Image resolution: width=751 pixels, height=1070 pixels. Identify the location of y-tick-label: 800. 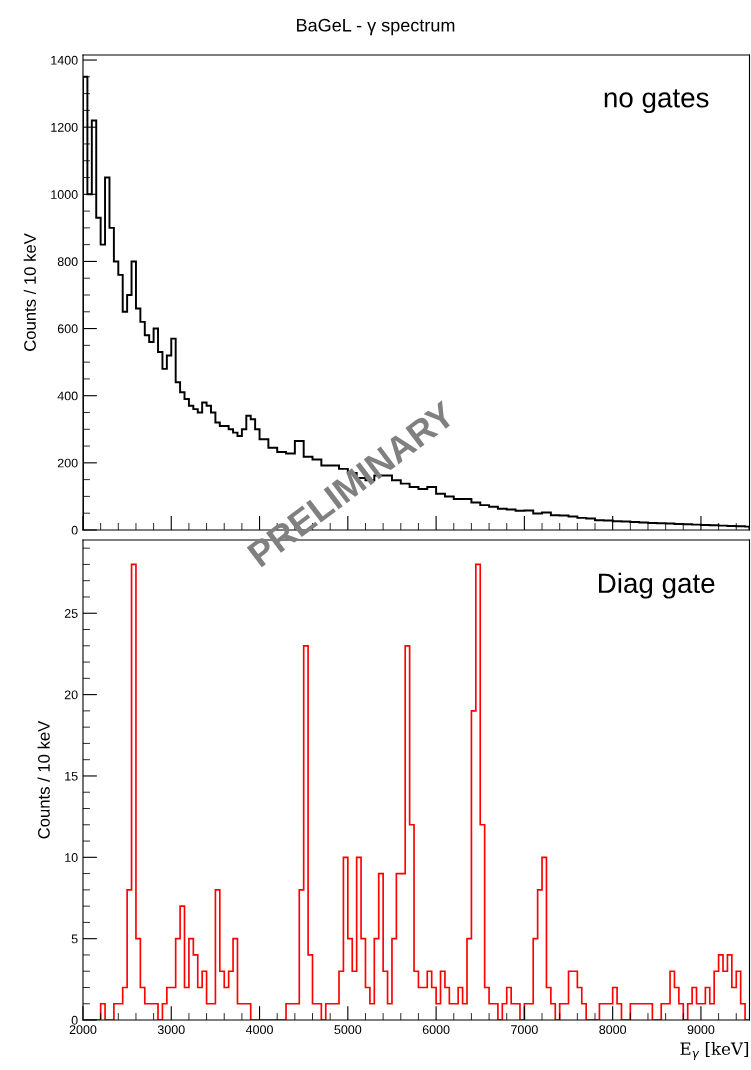
(67, 262).